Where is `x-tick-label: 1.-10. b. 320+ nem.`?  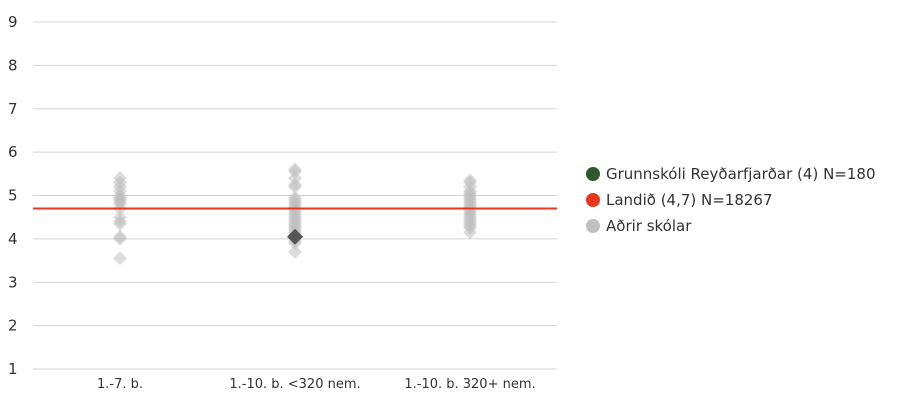
x-tick-label: 1.-10. b. 320+ nem. is located at coordinates (469, 384).